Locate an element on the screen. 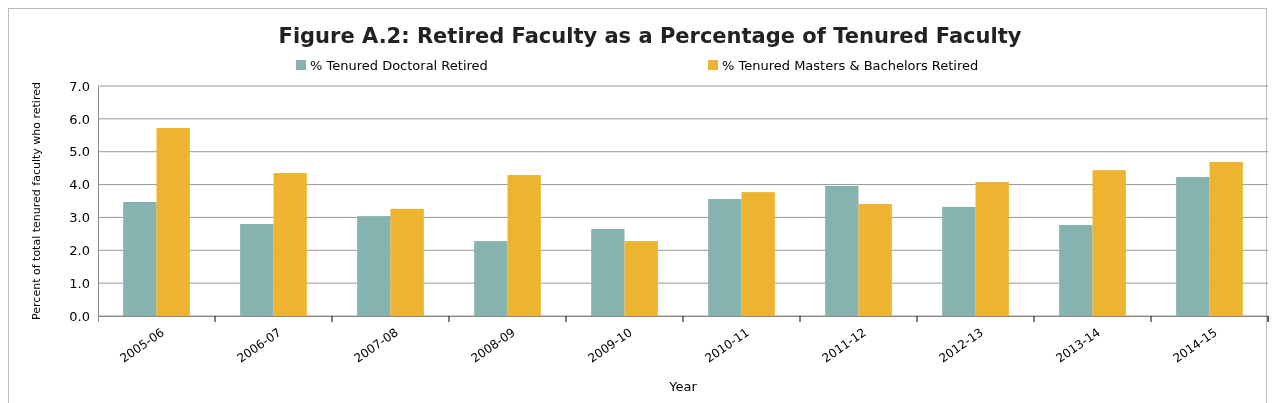  y-tick-label: 4.0 is located at coordinates (79, 185).